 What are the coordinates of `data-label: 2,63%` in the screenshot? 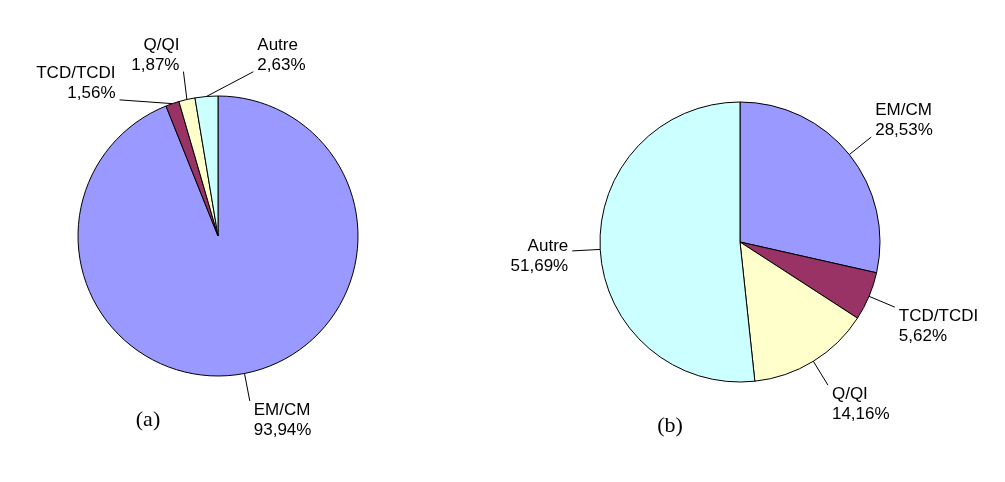 It's located at (281, 64).